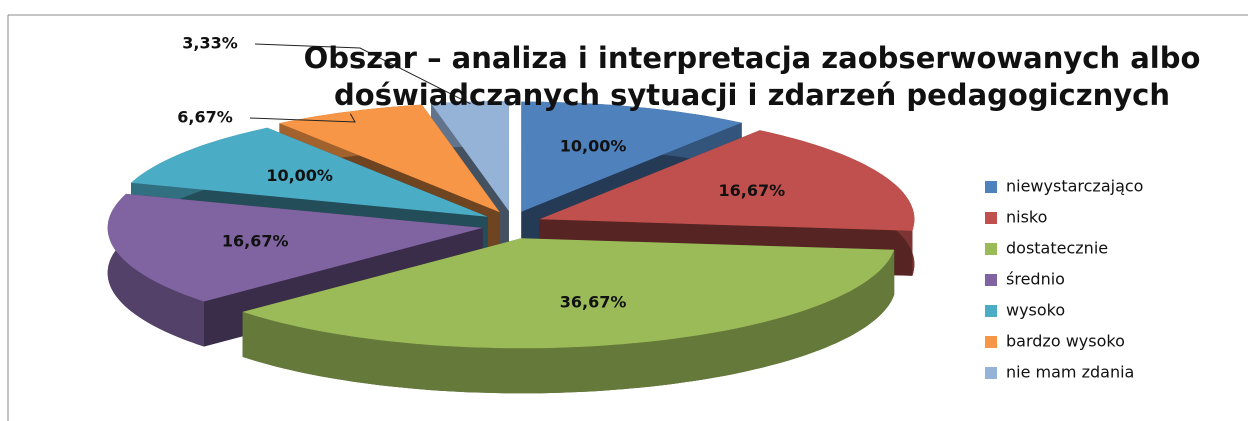 The image size is (1248, 421). Describe the element at coordinates (155, 270) in the screenshot. I see `slice-side` at that location.